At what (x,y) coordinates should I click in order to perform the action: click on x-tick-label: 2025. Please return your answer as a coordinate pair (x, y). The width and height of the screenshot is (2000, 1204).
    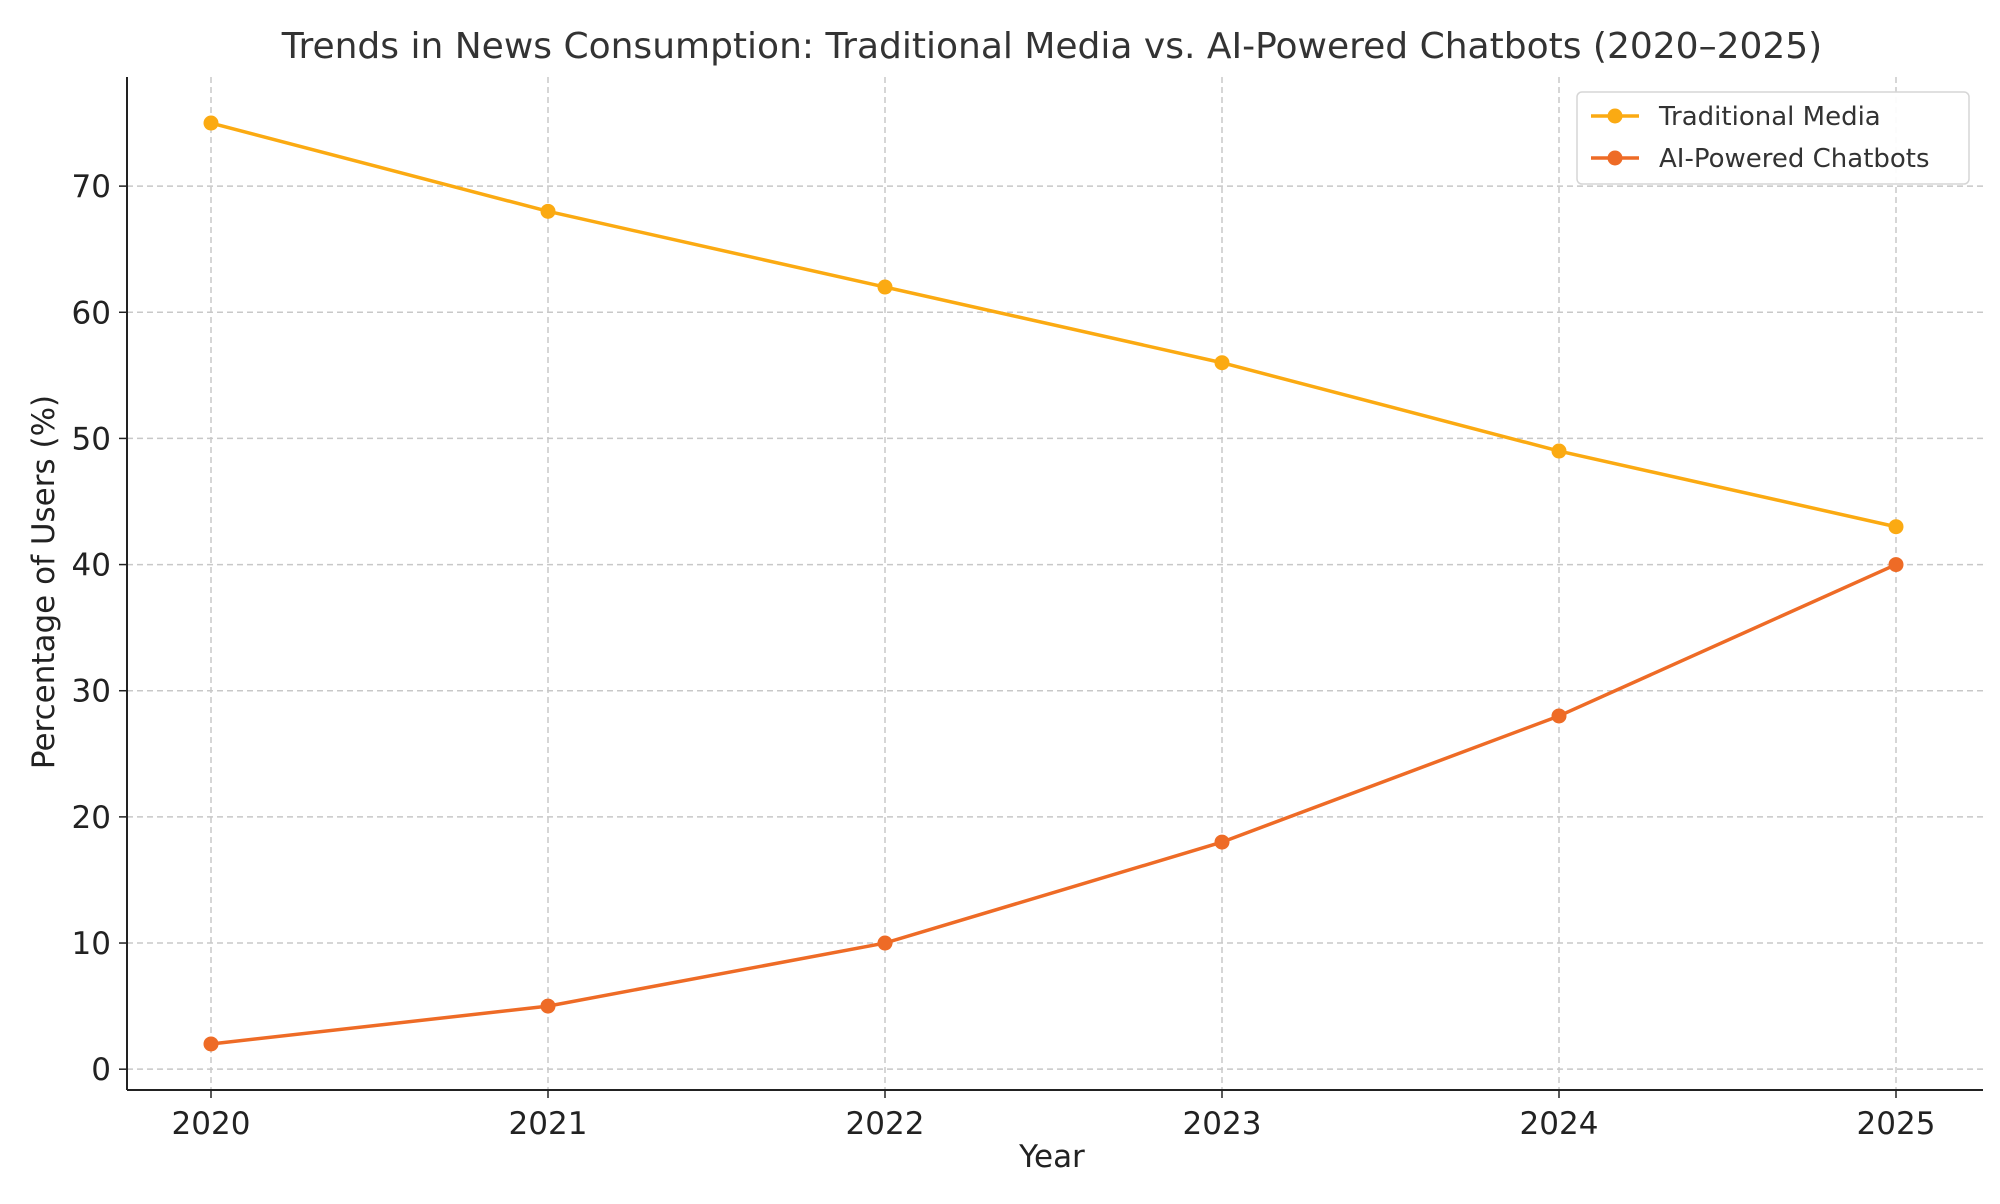
    Looking at the image, I should click on (1896, 1124).